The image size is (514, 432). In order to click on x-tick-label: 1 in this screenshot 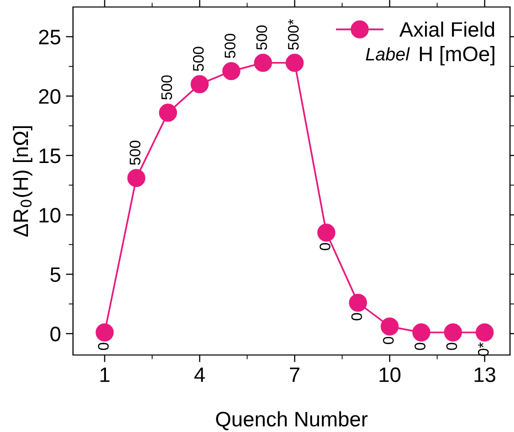, I will do `click(105, 375)`.